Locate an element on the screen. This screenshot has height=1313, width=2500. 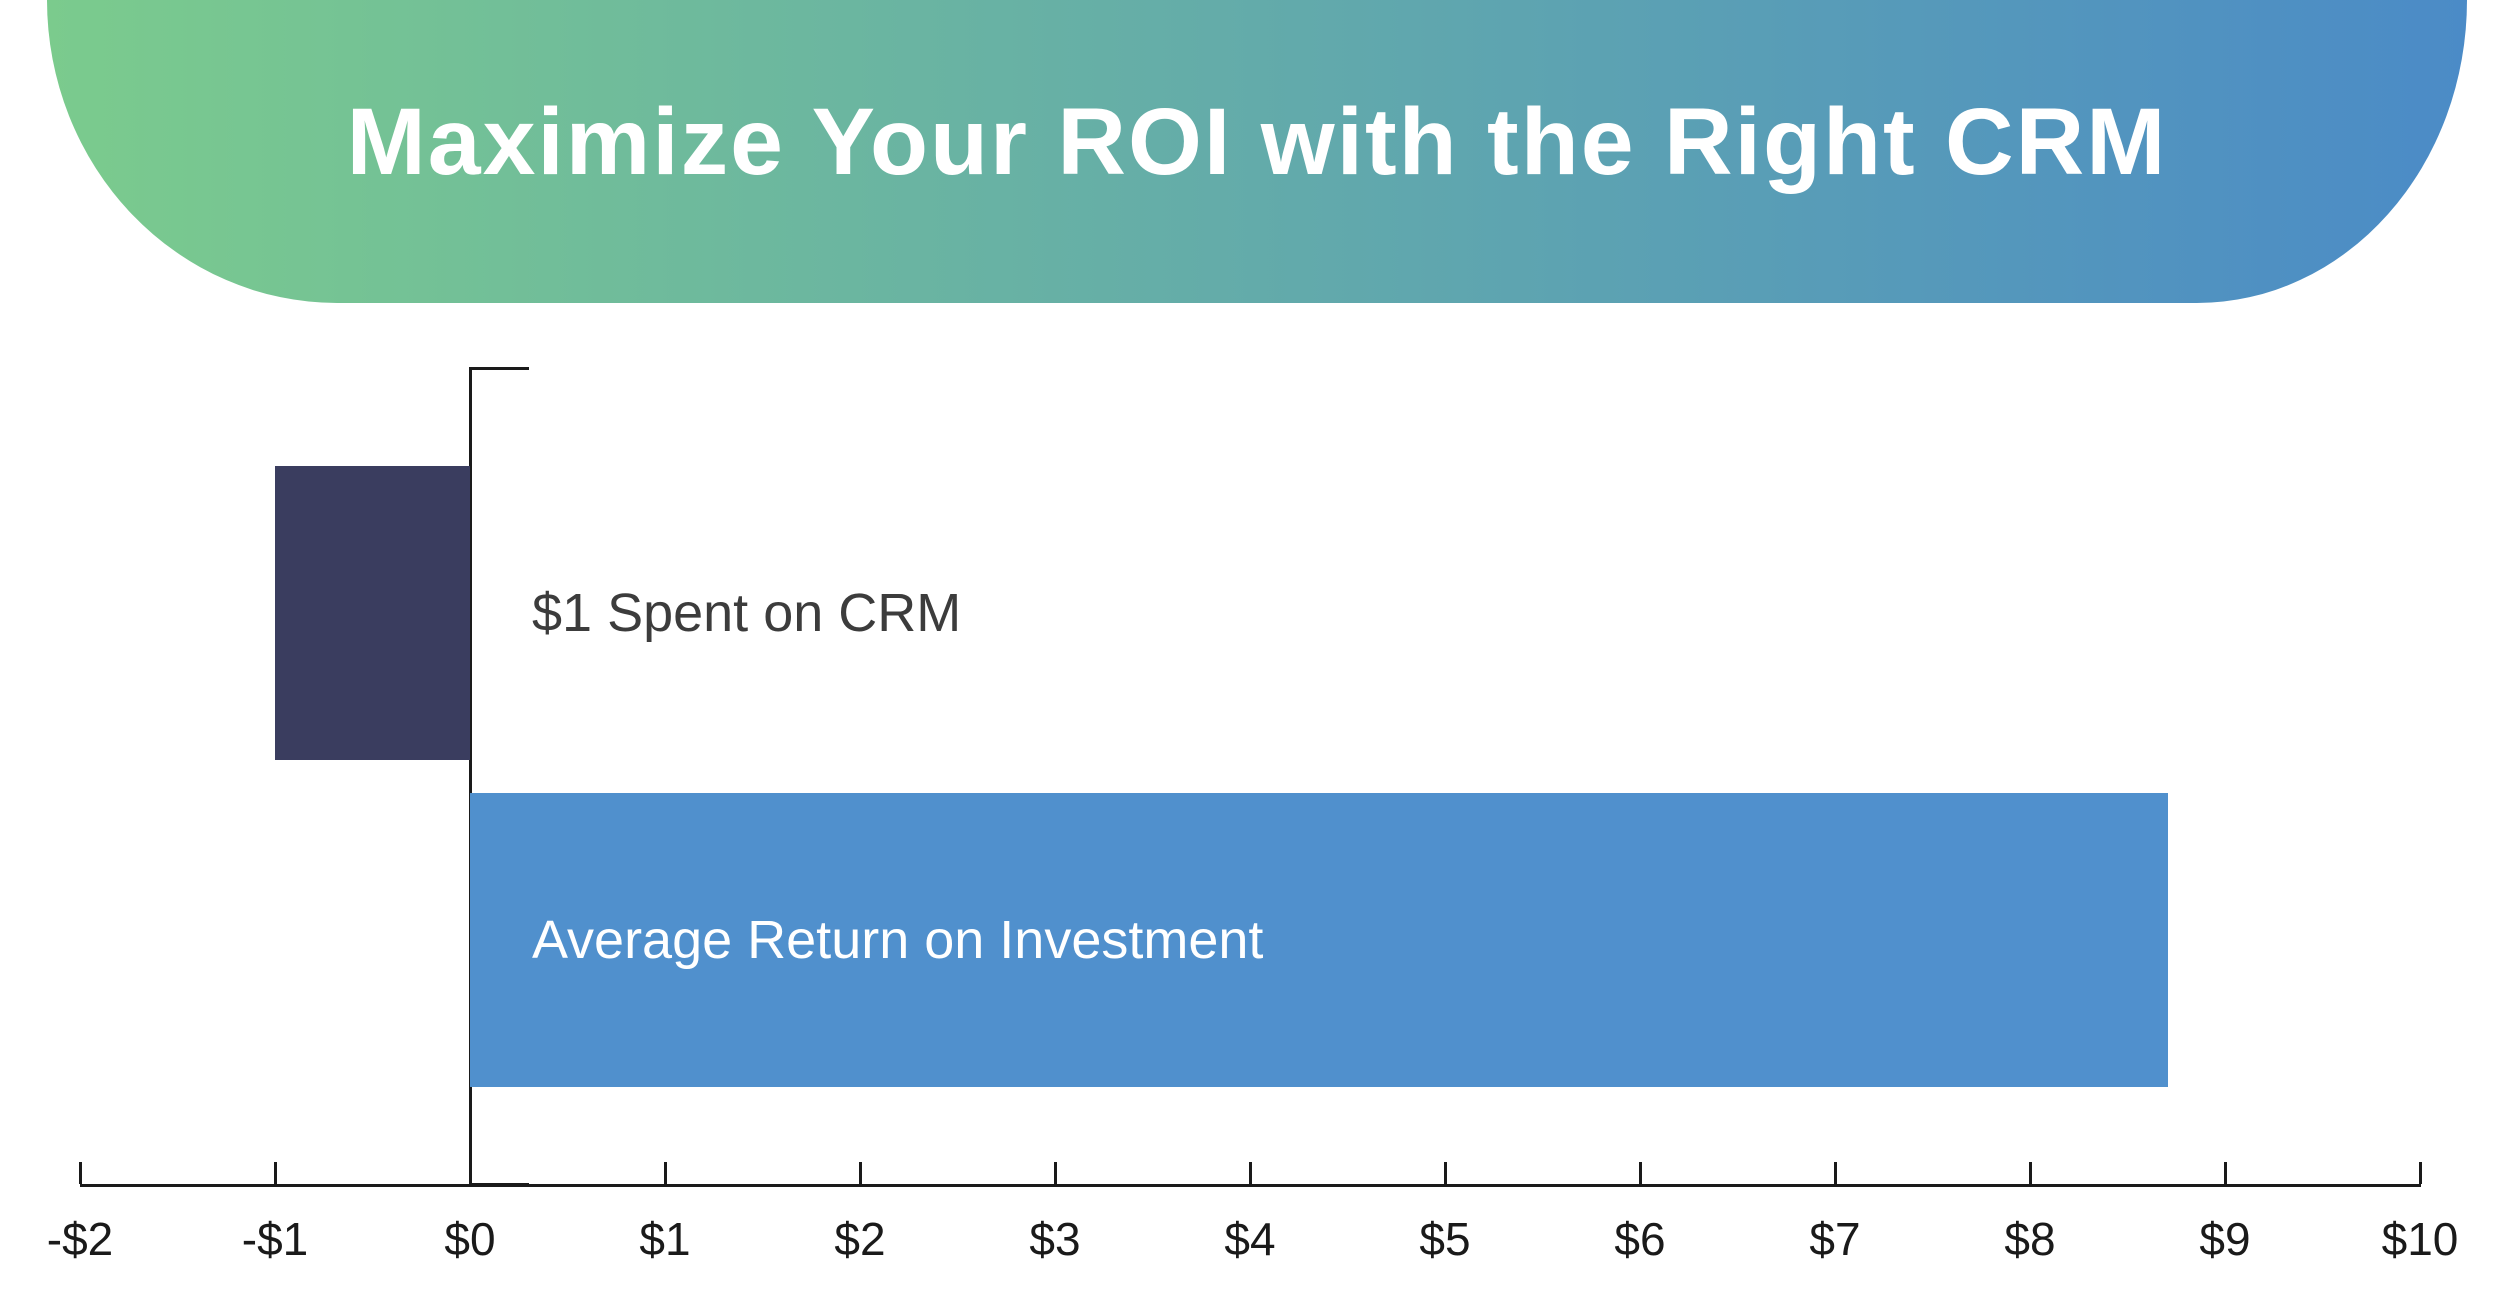
x-axis-tick-label: $6 is located at coordinates (1640, 1239).